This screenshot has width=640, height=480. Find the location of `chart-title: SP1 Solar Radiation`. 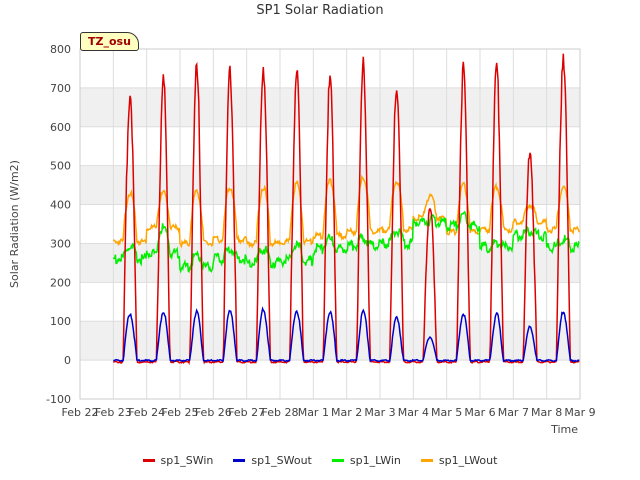

chart-title: SP1 Solar Radiation is located at coordinates (320, 10).